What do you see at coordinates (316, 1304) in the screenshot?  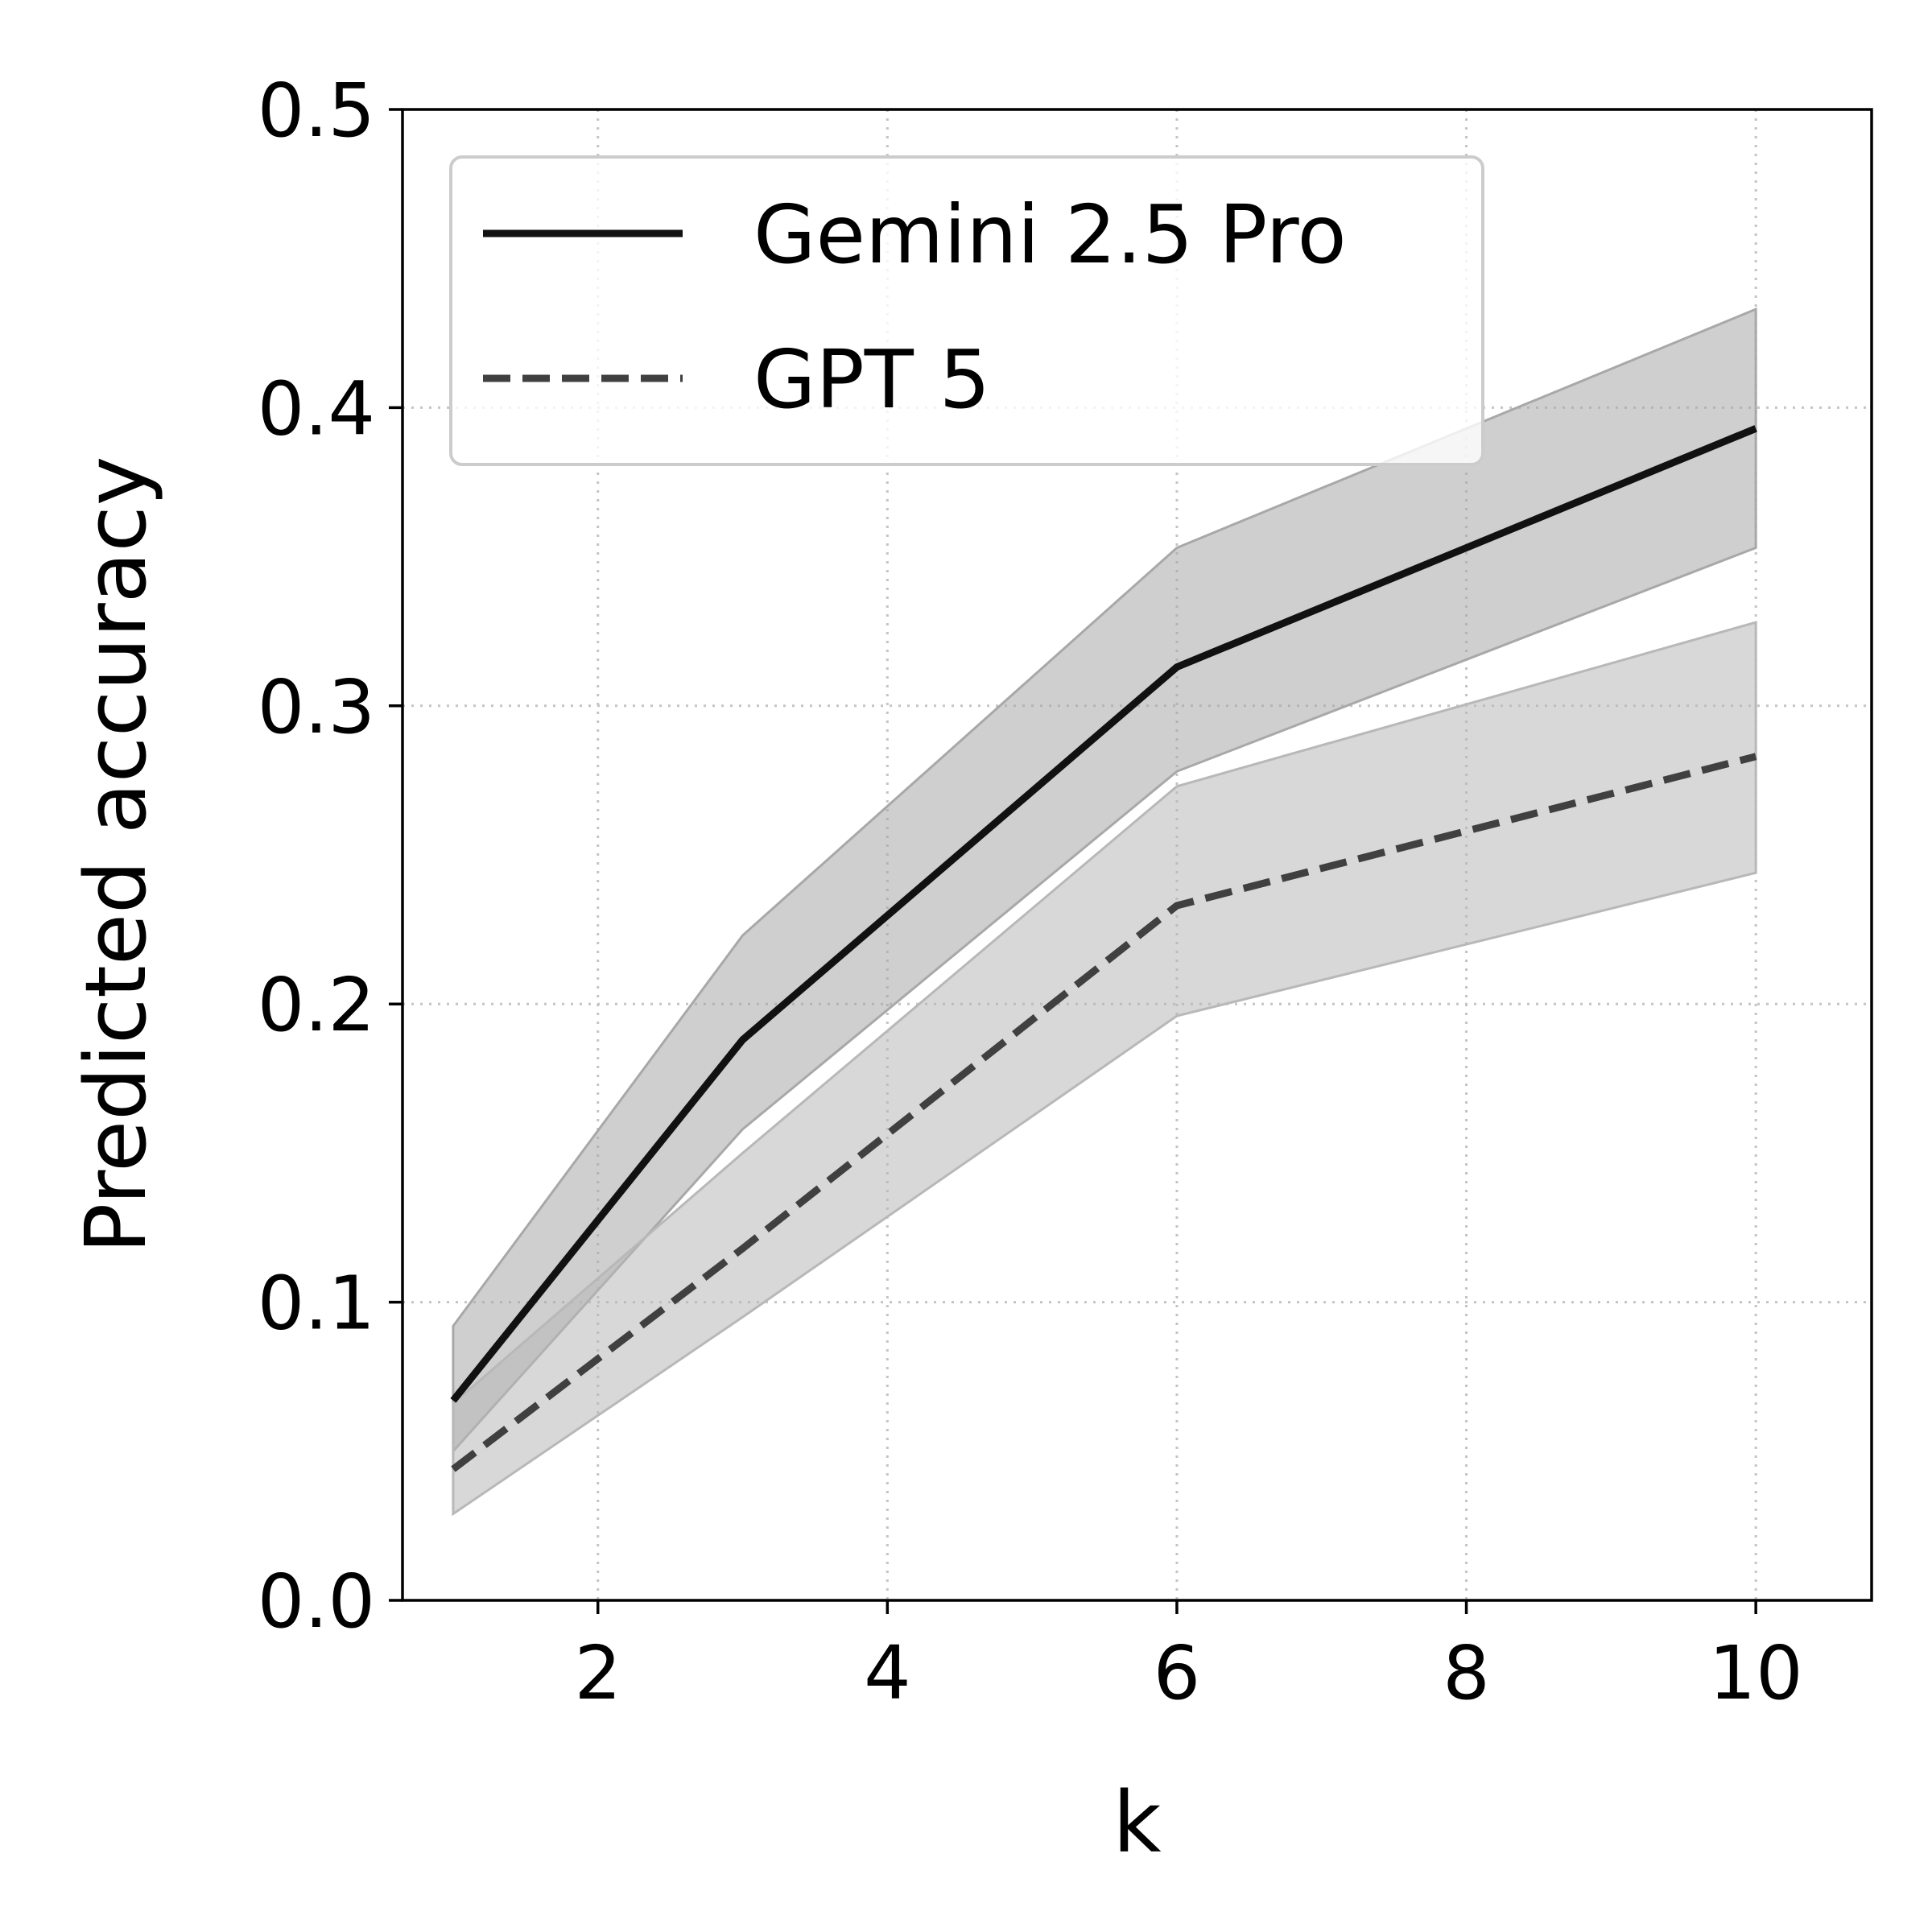 I see `y-tick-label-0.1: 0.1` at bounding box center [316, 1304].